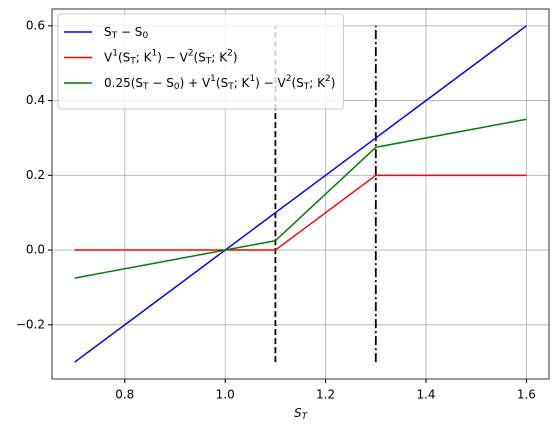 This screenshot has height=435, width=559. I want to click on x-tick-label: 0.8, so click(124, 395).